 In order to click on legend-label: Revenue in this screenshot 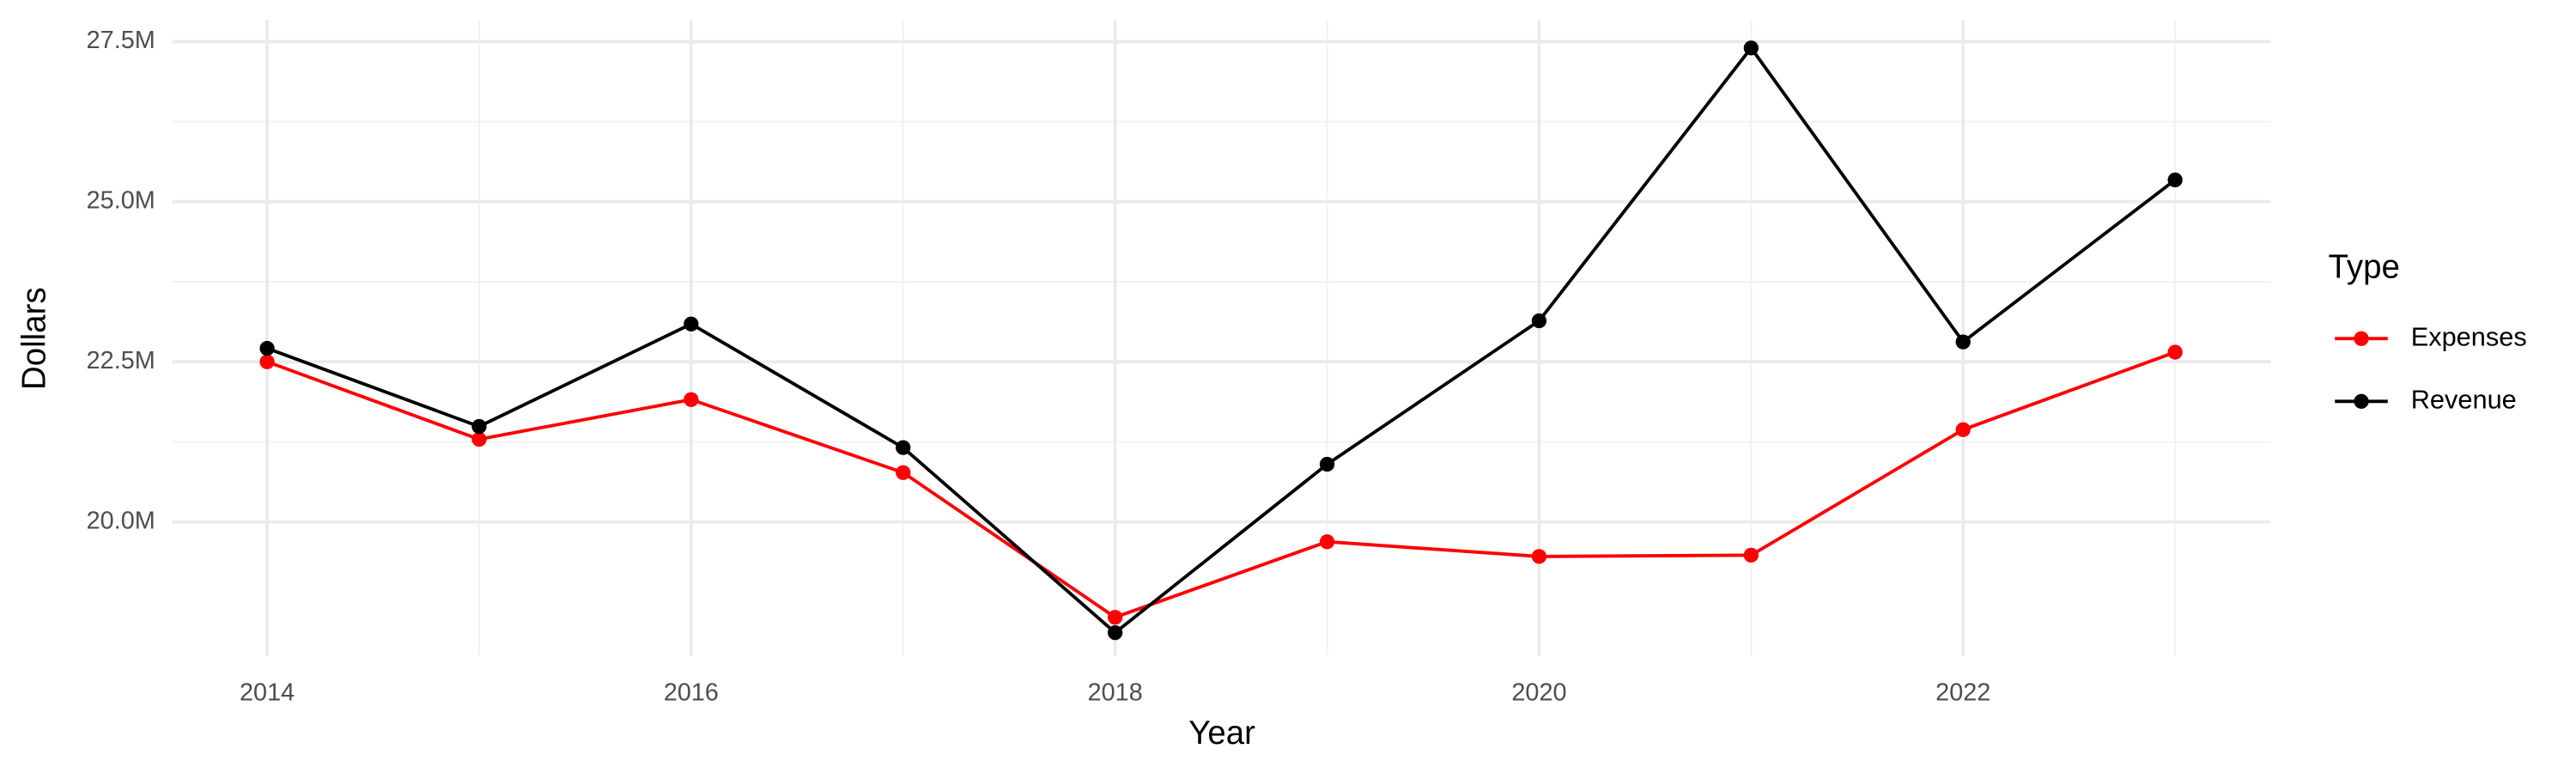, I will do `click(2464, 399)`.